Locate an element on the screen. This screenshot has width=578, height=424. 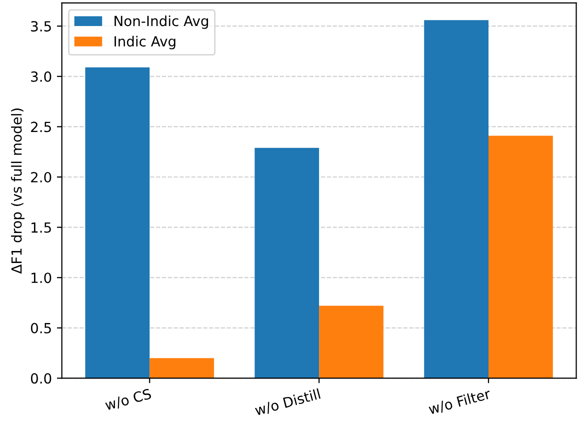
y-tick-label: 0.0 is located at coordinates (41, 378).